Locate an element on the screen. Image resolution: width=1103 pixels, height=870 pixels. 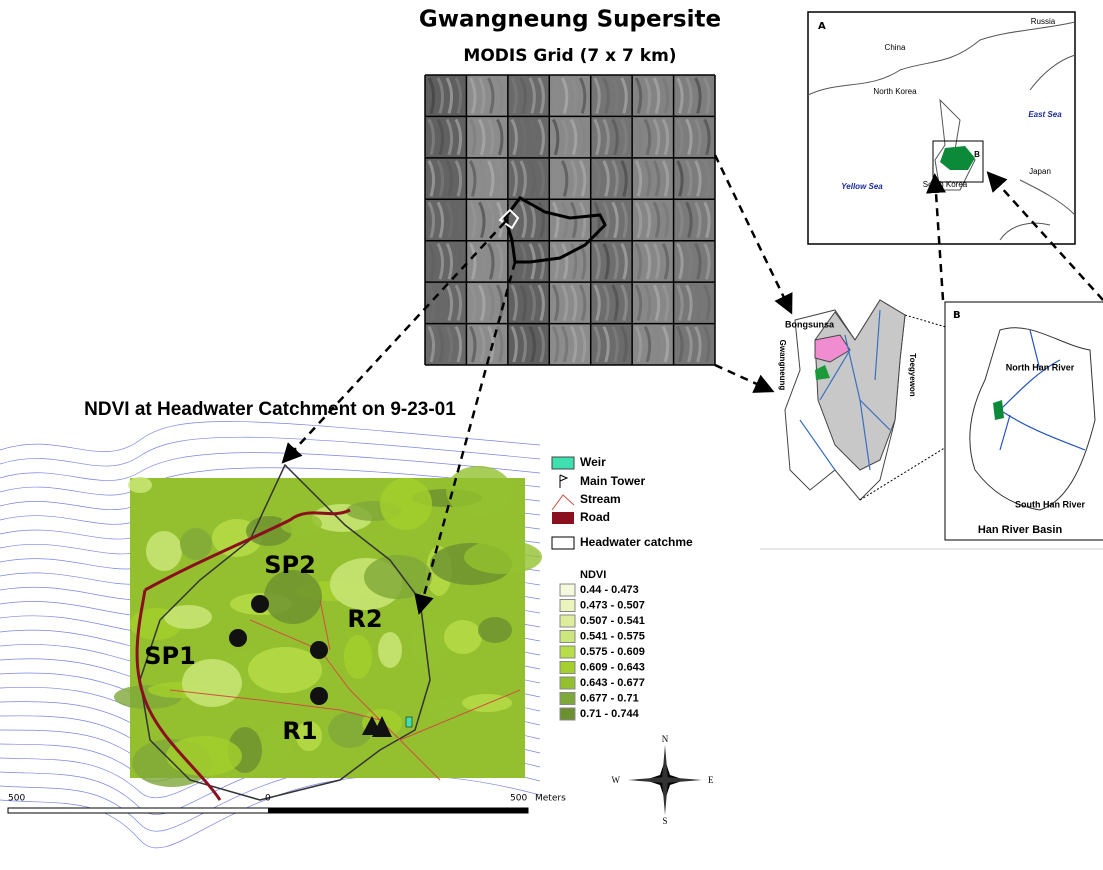
map-label: South Han River is located at coordinates (1050, 504).